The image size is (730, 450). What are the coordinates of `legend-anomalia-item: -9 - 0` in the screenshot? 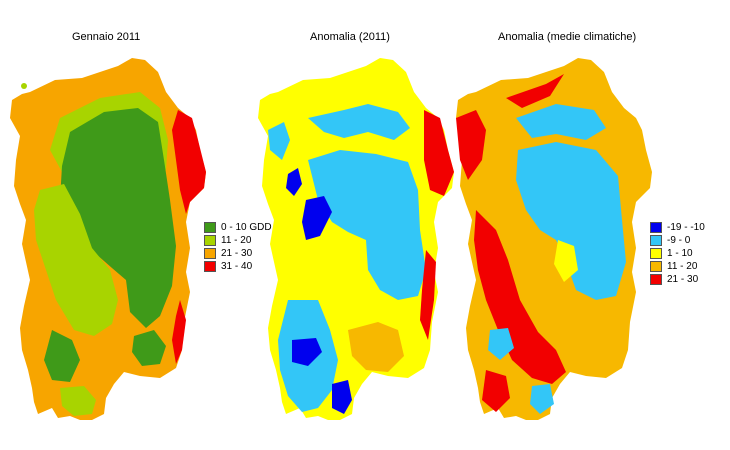 It's located at (677, 240).